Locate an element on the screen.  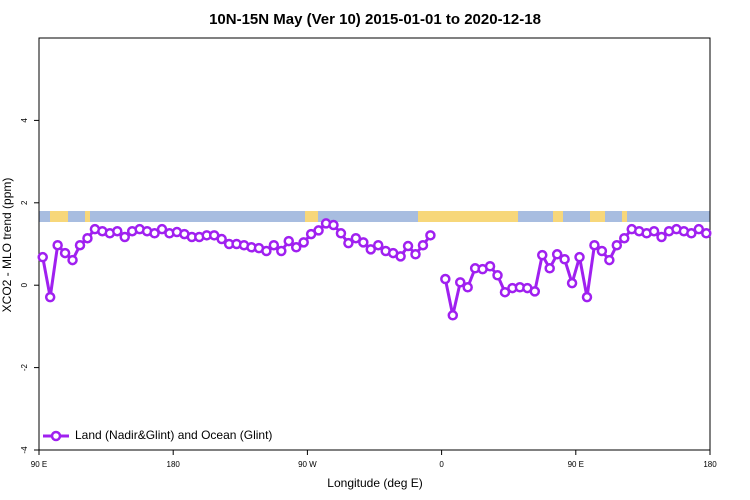
legend-marker is located at coordinates (56, 436).